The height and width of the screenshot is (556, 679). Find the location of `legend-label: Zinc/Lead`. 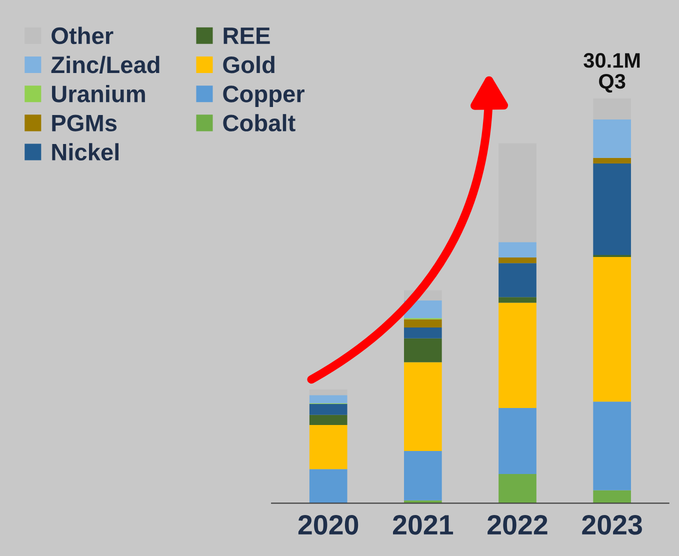

legend-label: Zinc/Lead is located at coordinates (105, 65).